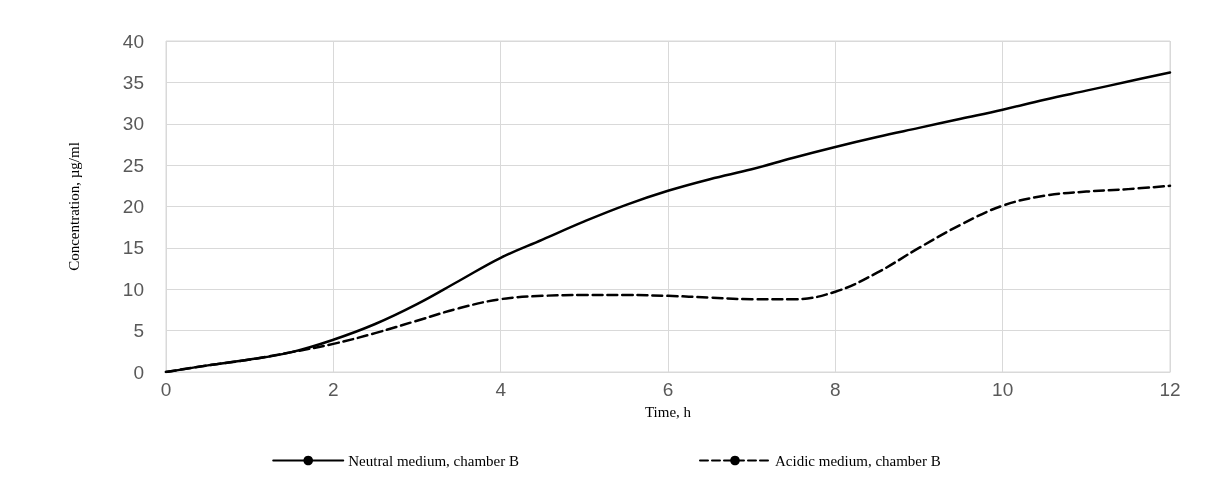  What do you see at coordinates (133, 165) in the screenshot?
I see `y-tick-label: 25` at bounding box center [133, 165].